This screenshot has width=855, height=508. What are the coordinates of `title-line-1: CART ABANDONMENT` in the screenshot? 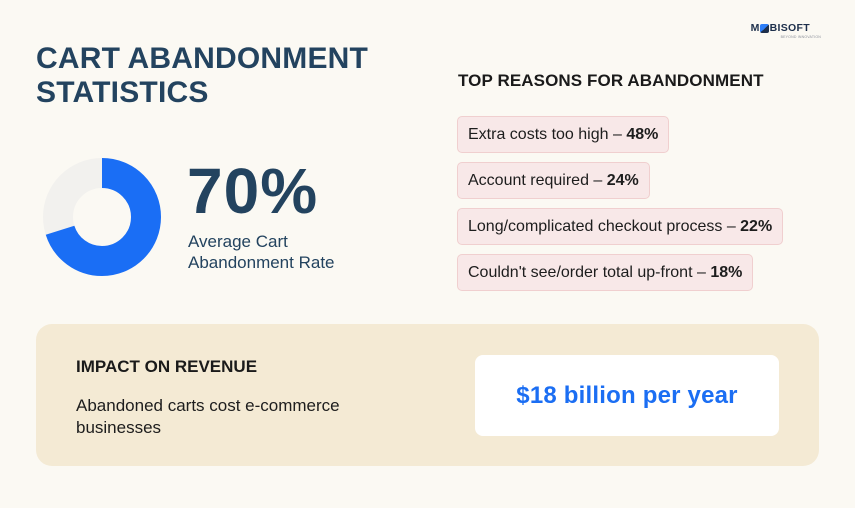 It's located at (202, 58).